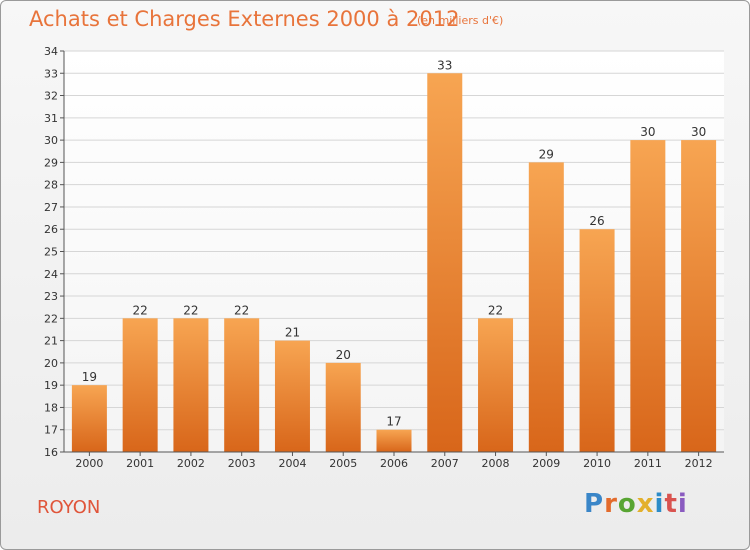 This screenshot has width=750, height=550. I want to click on bar-2003, so click(242, 385).